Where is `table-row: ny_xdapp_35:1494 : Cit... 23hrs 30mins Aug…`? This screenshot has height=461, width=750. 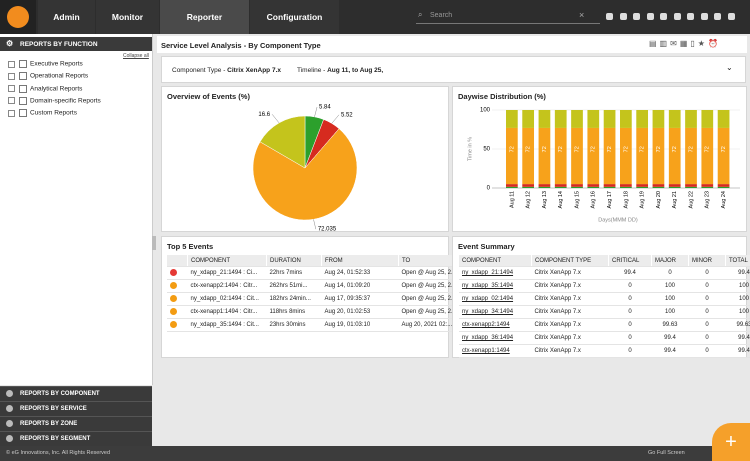
table-row: ny_xdapp_35:1494 : Cit... 23hrs 30mins Aug… is located at coordinates (314, 325).